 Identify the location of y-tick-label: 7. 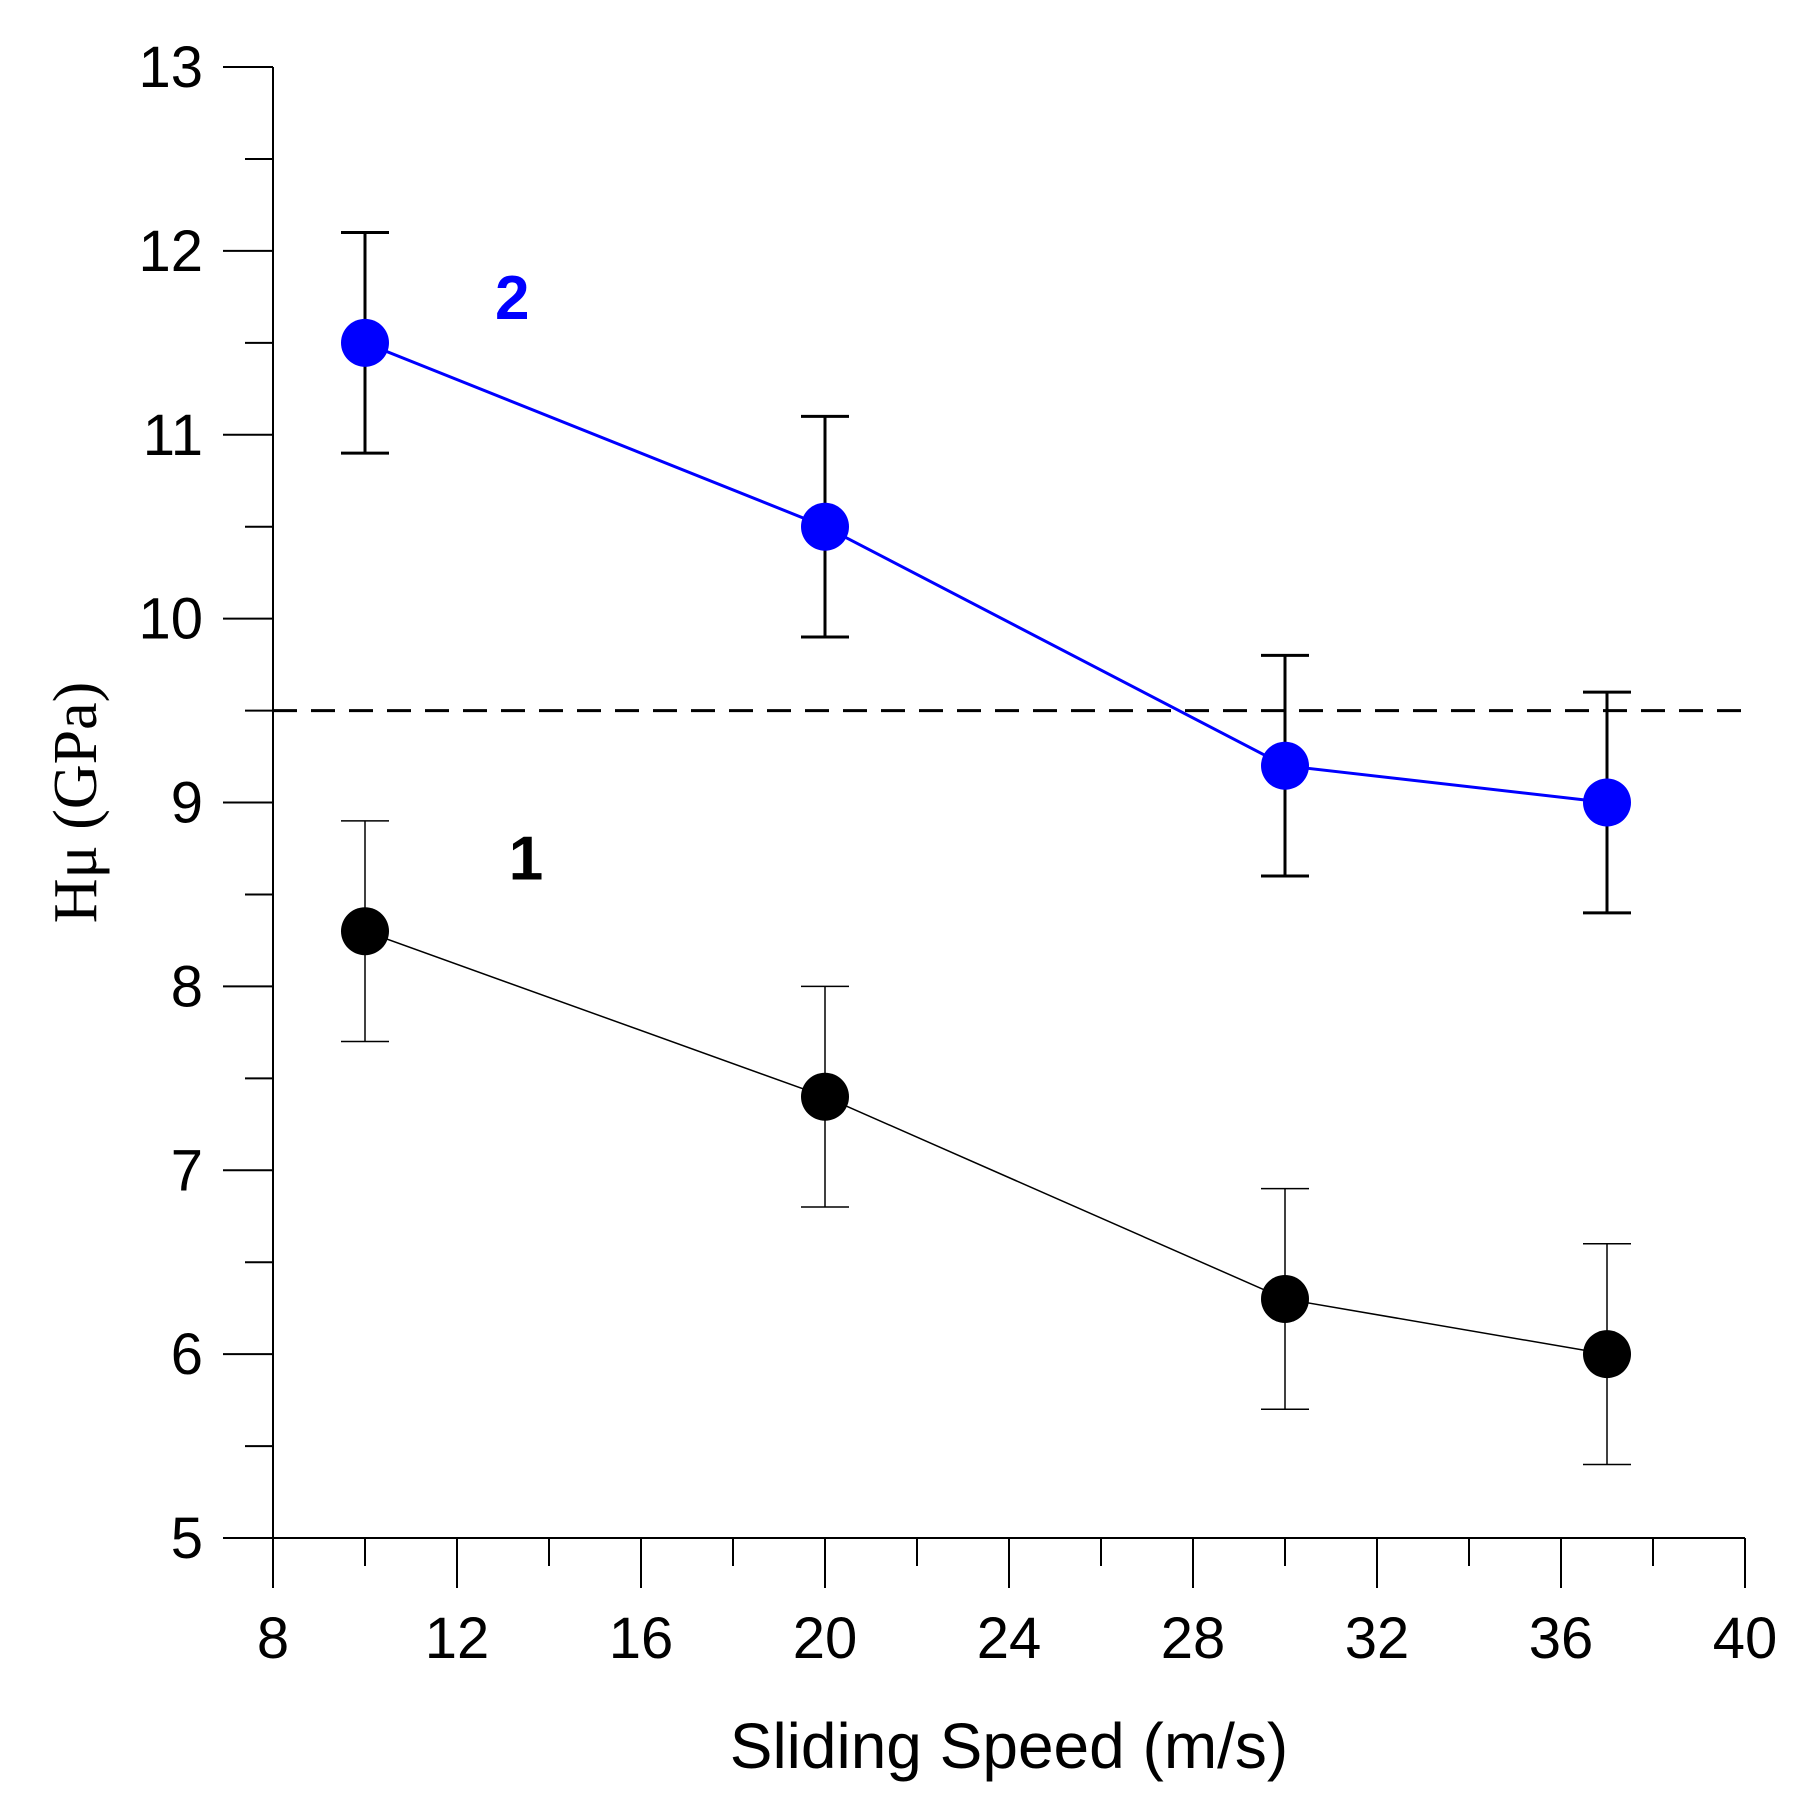
(187, 1170).